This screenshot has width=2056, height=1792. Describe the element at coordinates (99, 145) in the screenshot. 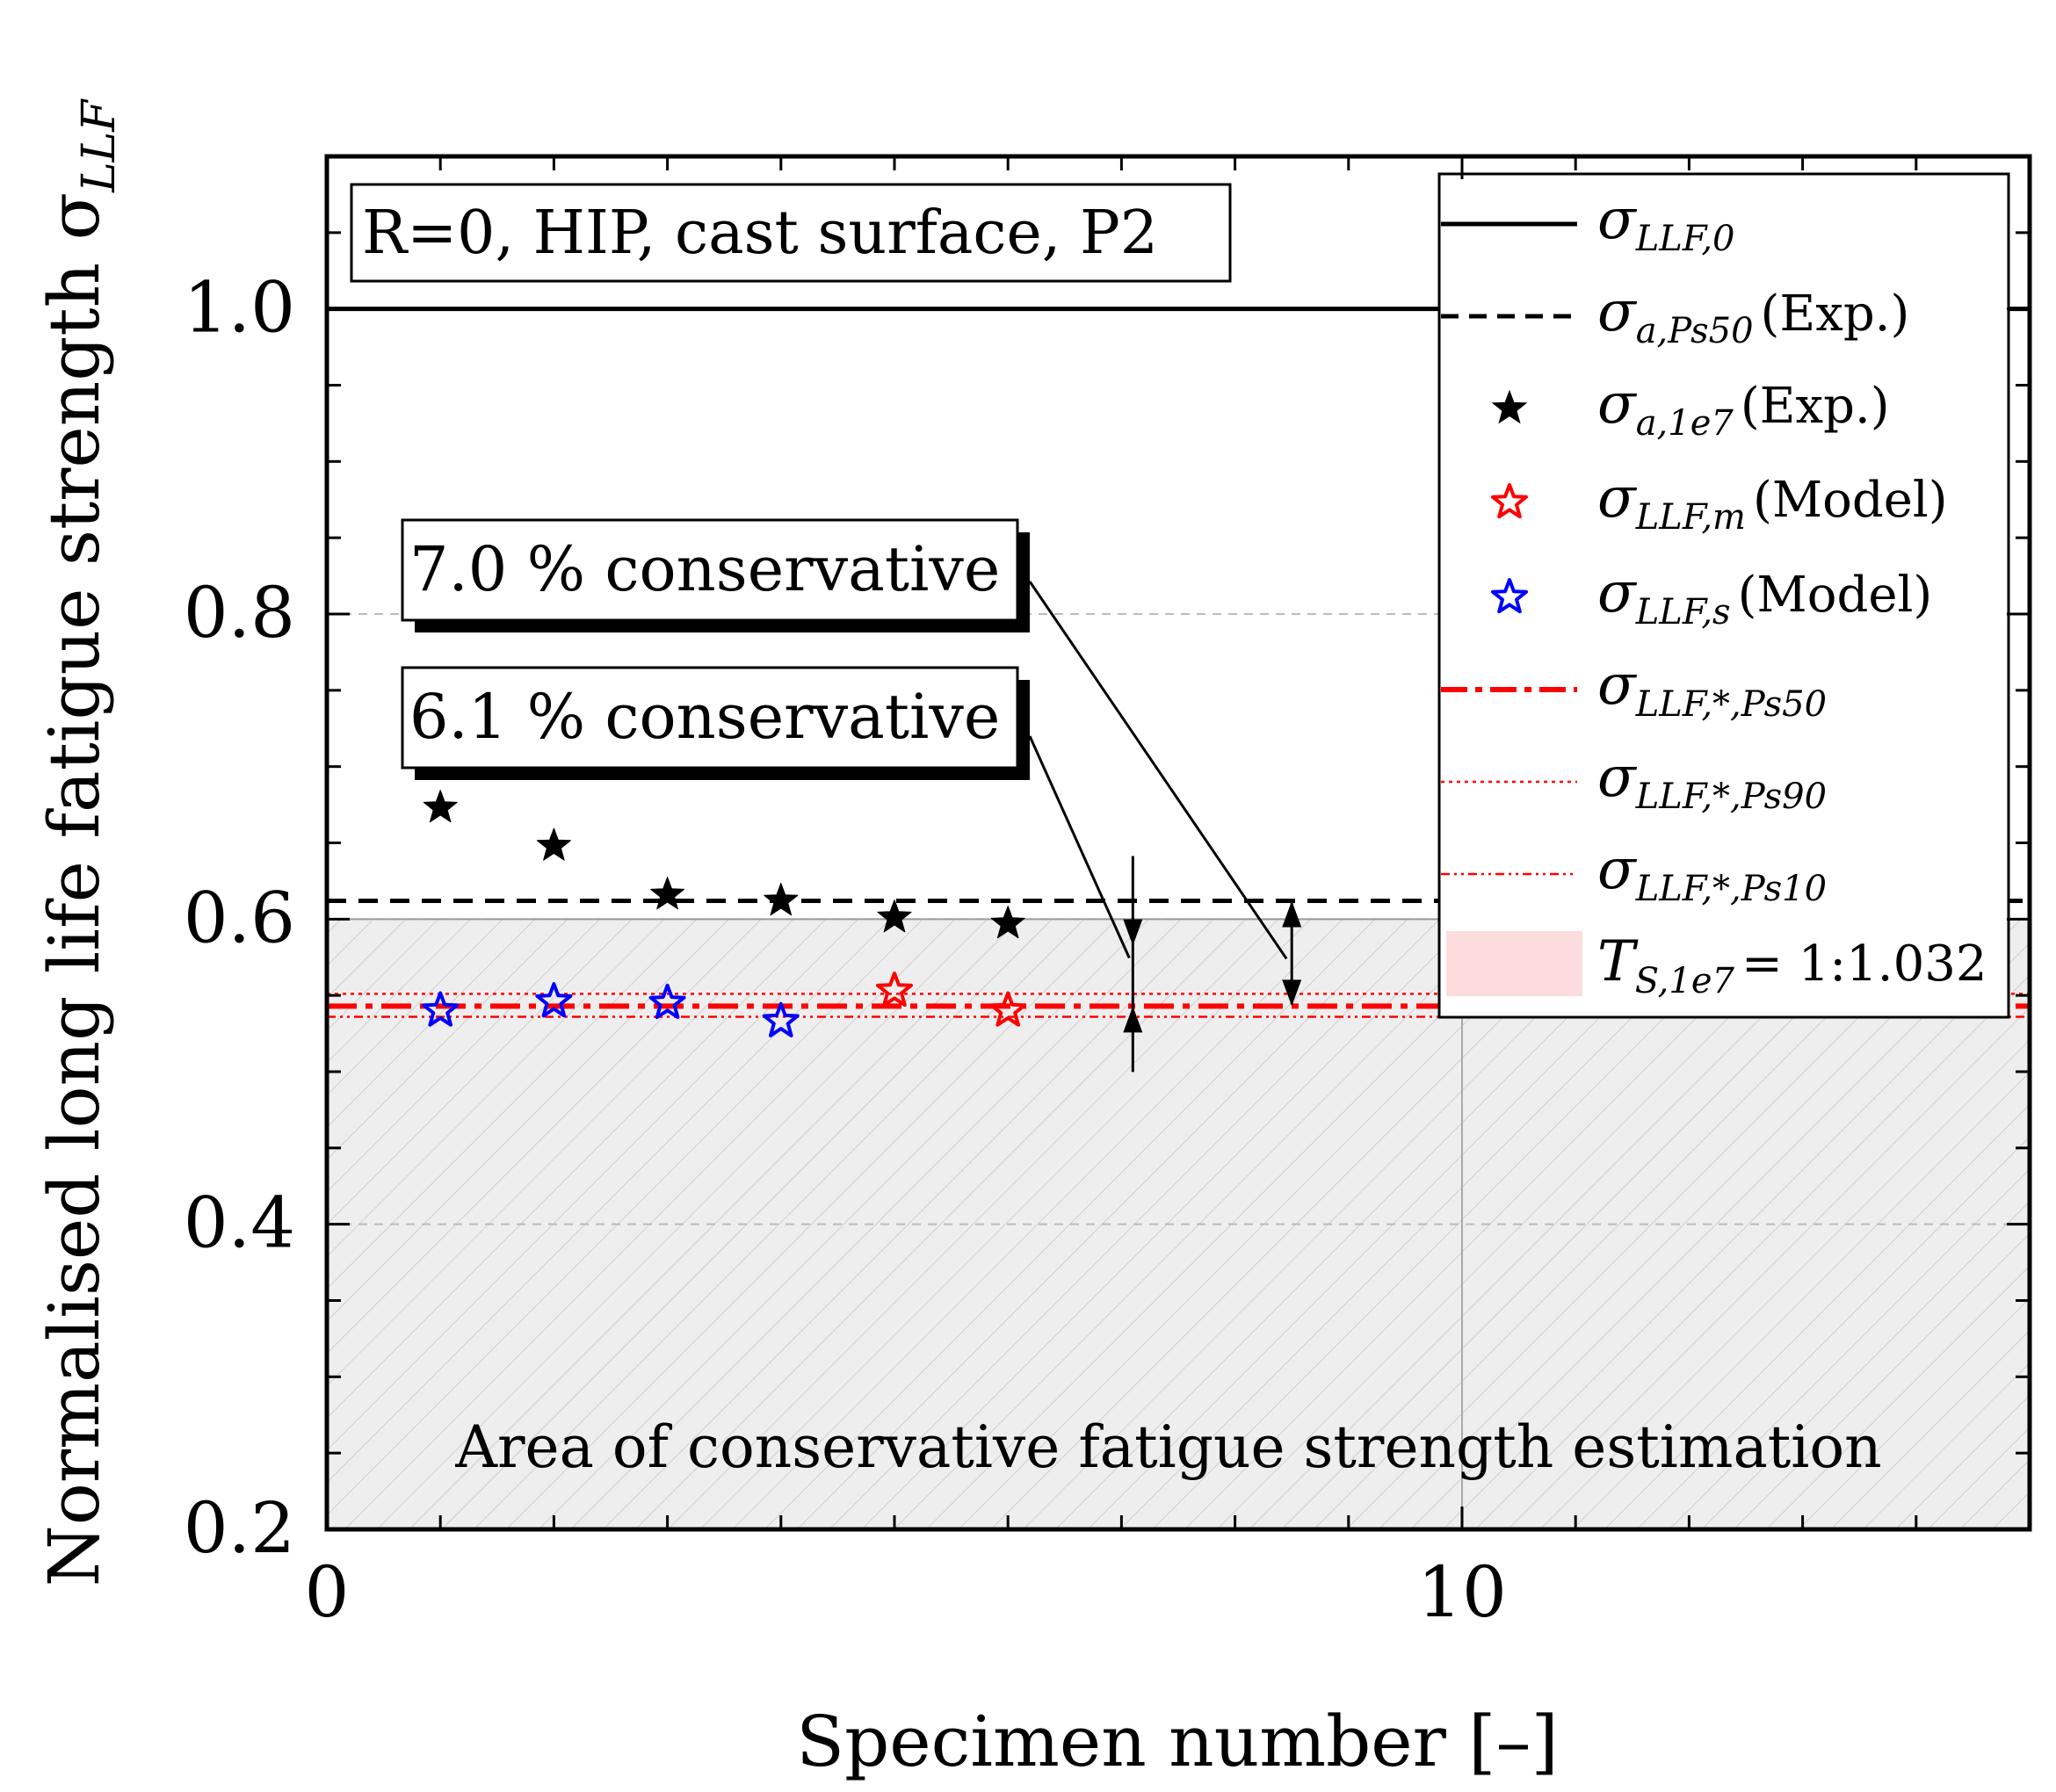

I see `y-axis-title-sub: LLF` at that location.